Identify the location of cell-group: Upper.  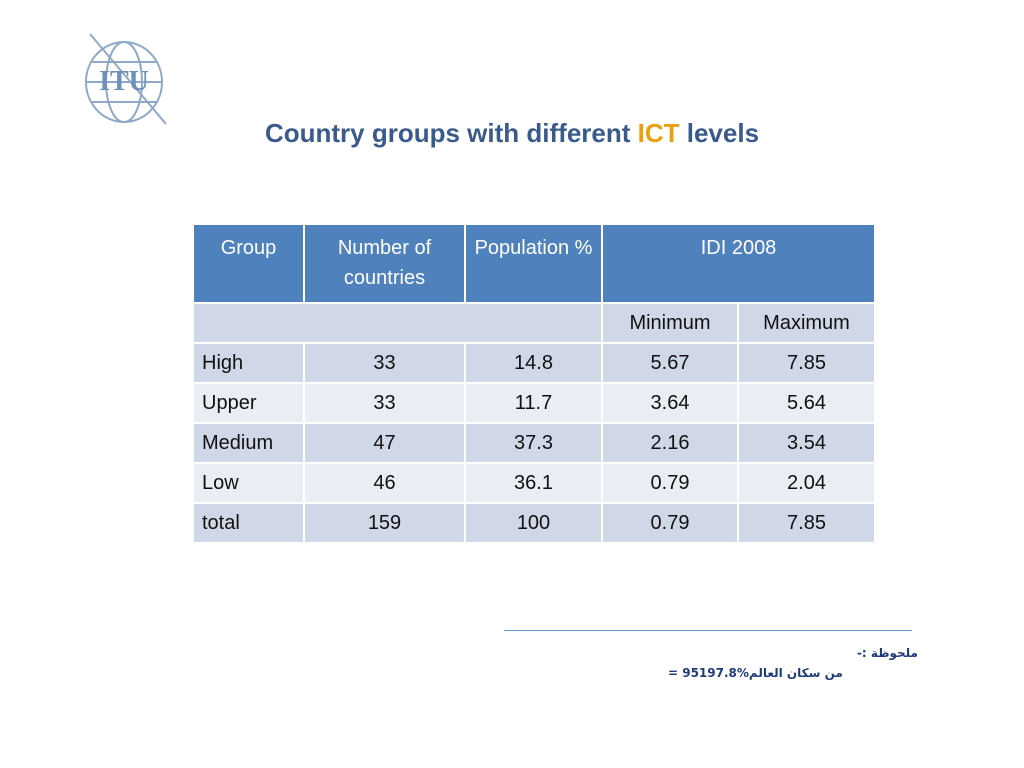
(248, 403).